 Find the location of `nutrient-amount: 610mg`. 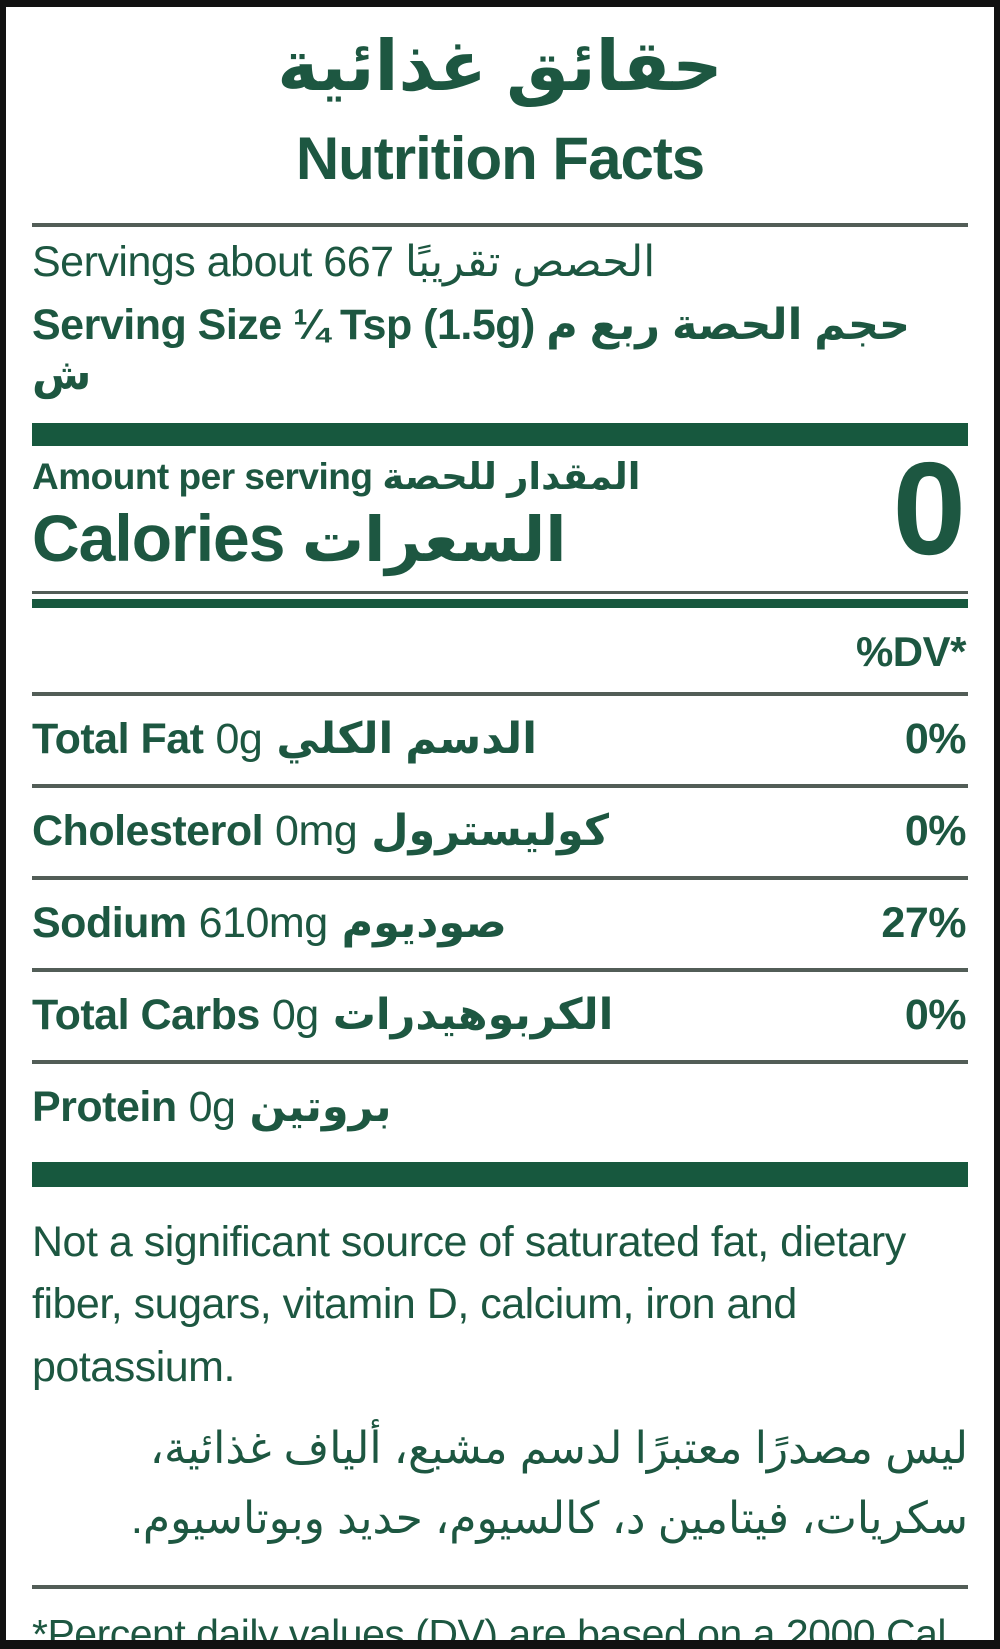

nutrient-amount: 610mg is located at coordinates (263, 923).